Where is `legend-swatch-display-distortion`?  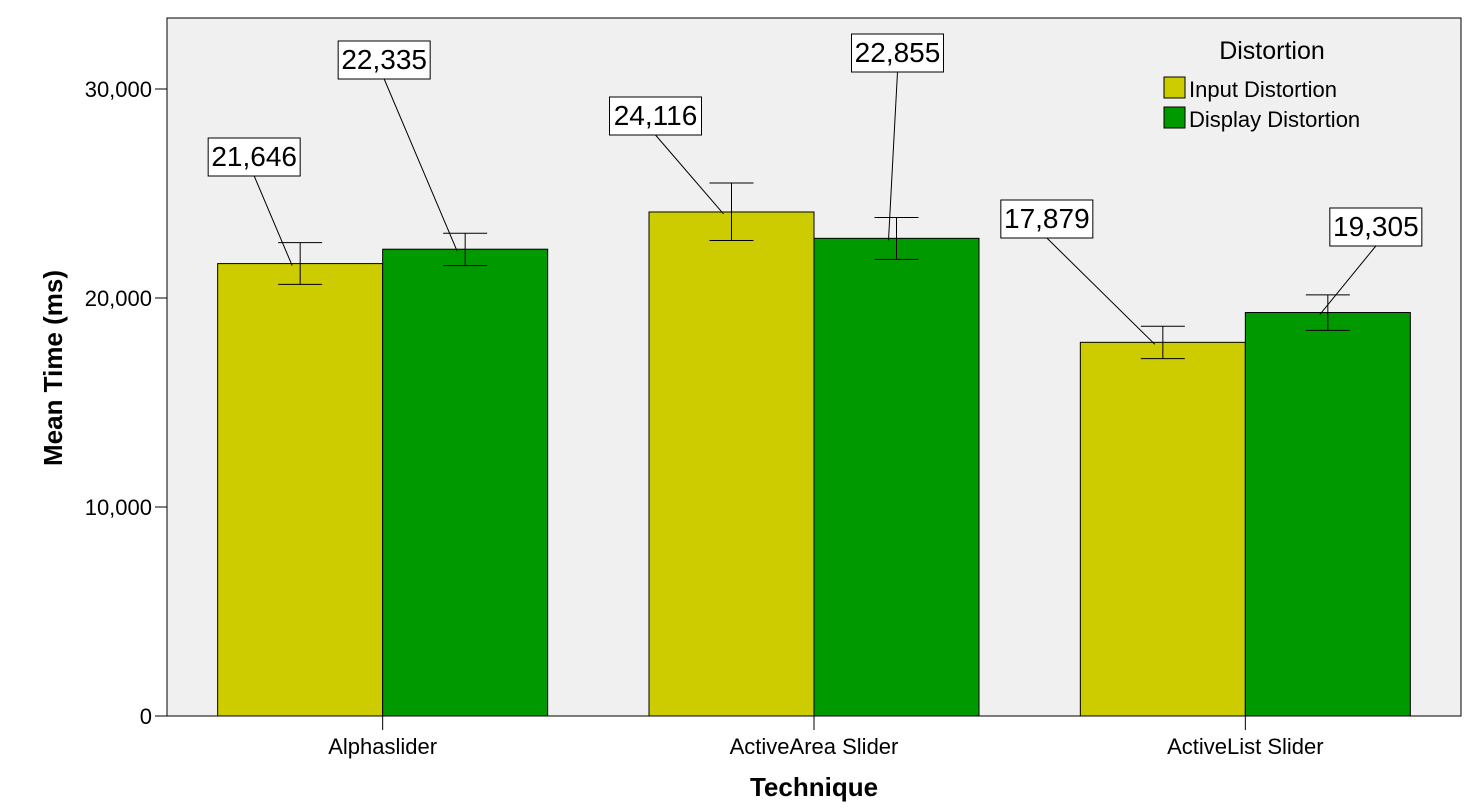
legend-swatch-display-distortion is located at coordinates (1174, 117).